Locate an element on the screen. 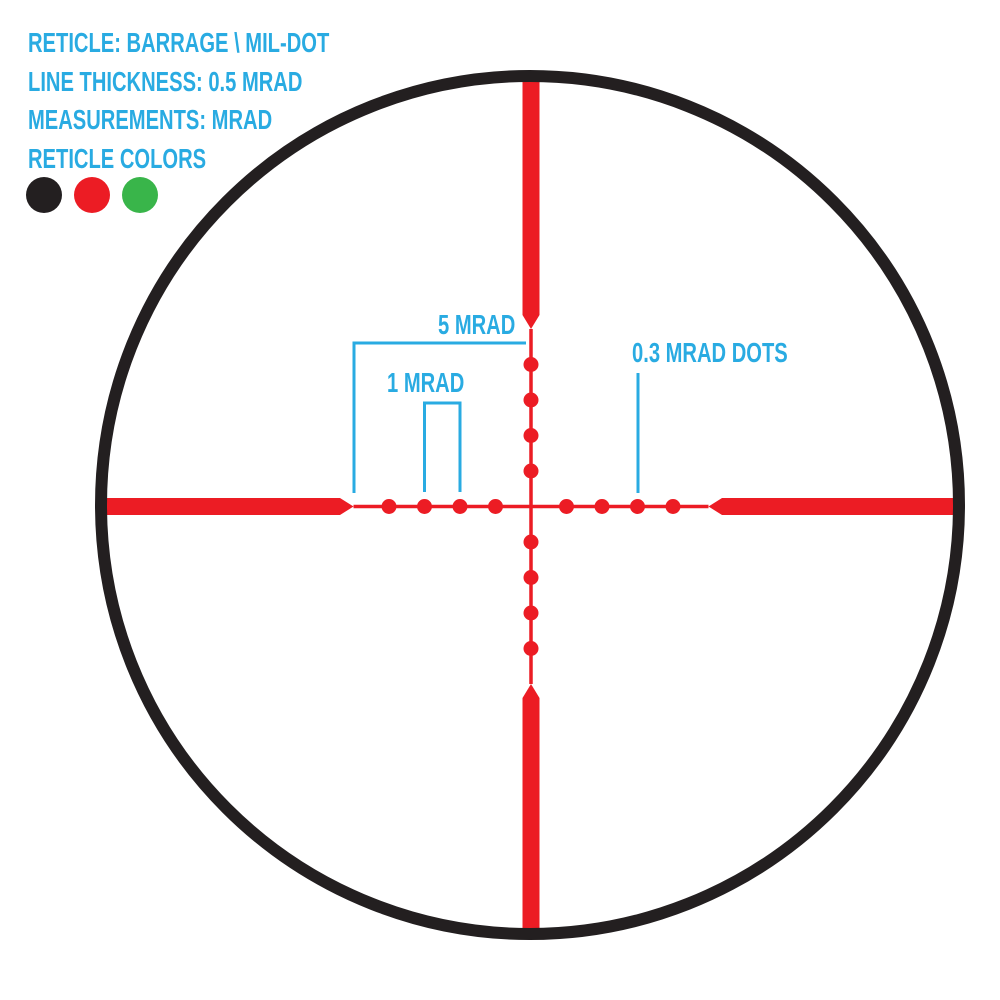  reticle-color-swatch-red is located at coordinates (92, 195).